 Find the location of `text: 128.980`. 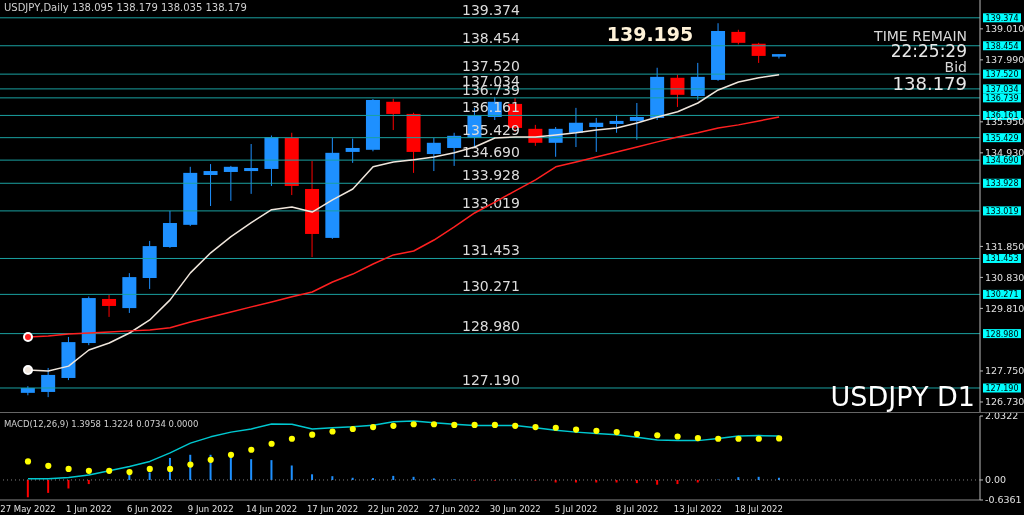

text: 128.980 is located at coordinates (1002, 334).